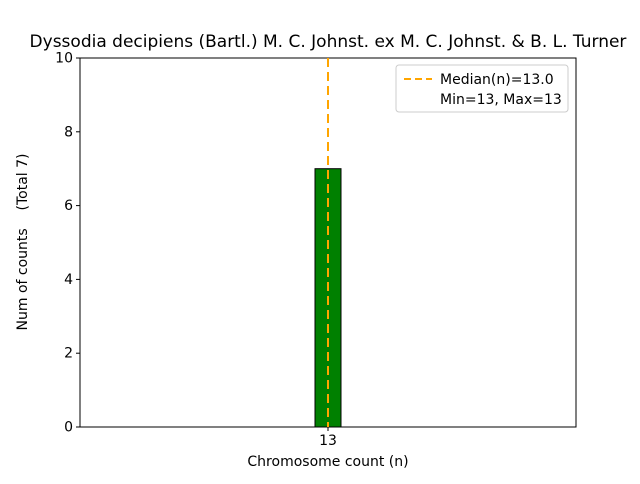  Describe the element at coordinates (23, 242) in the screenshot. I see `y-axis-label: Num of counts (Total 7)` at that location.